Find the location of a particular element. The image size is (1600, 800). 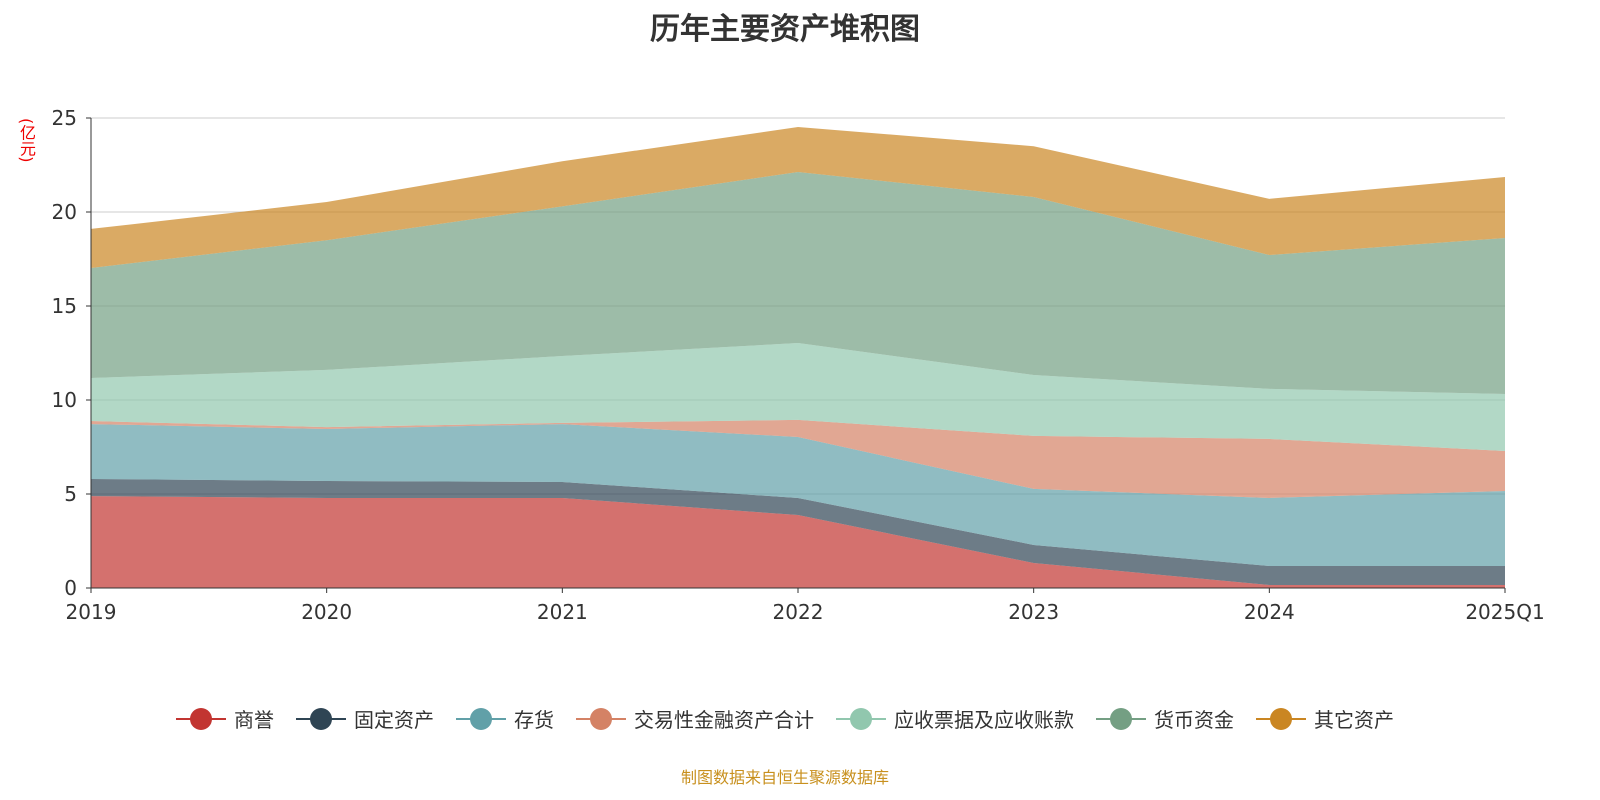

legend-label: 其它资产 is located at coordinates (1354, 720).